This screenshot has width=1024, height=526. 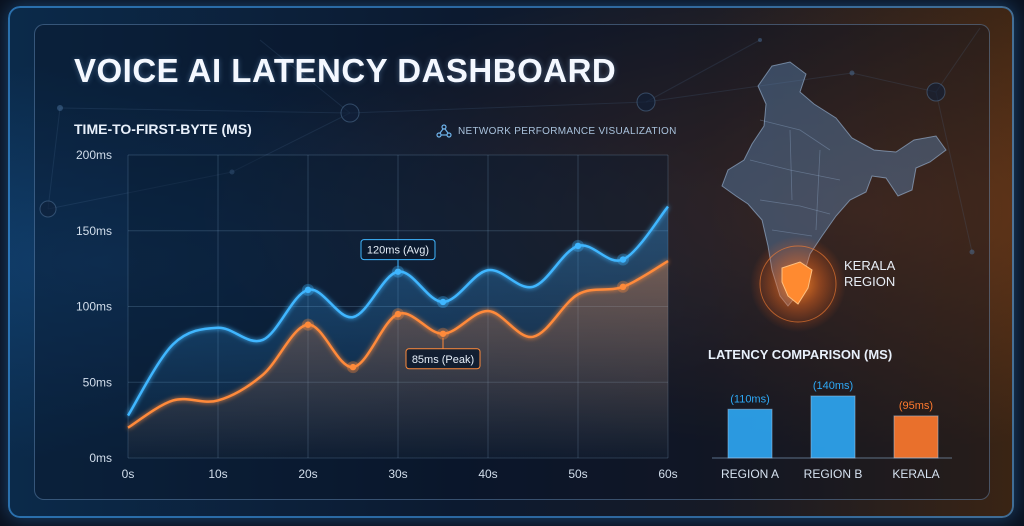 I want to click on annotation-label: 85ms (Peak), so click(x=443, y=360).